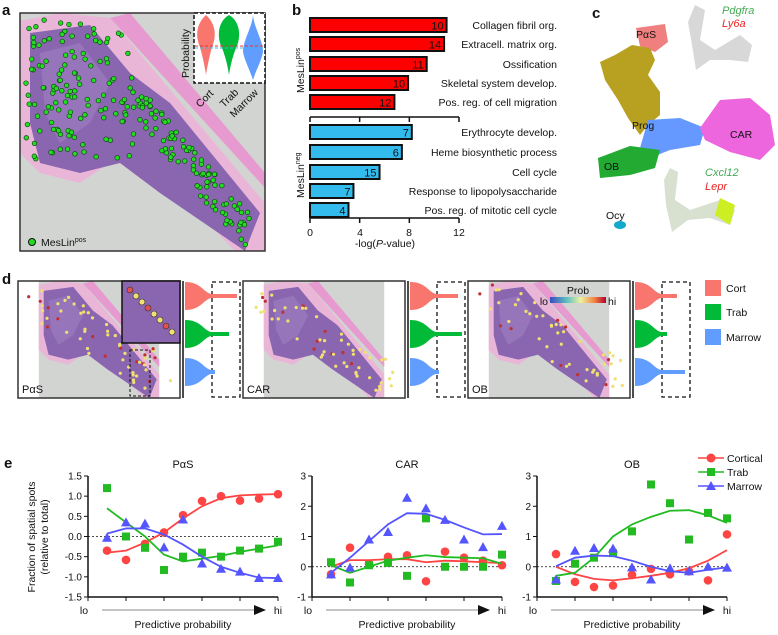  Describe the element at coordinates (641, 543) in the screenshot. I see `fit-line-trab` at that location.